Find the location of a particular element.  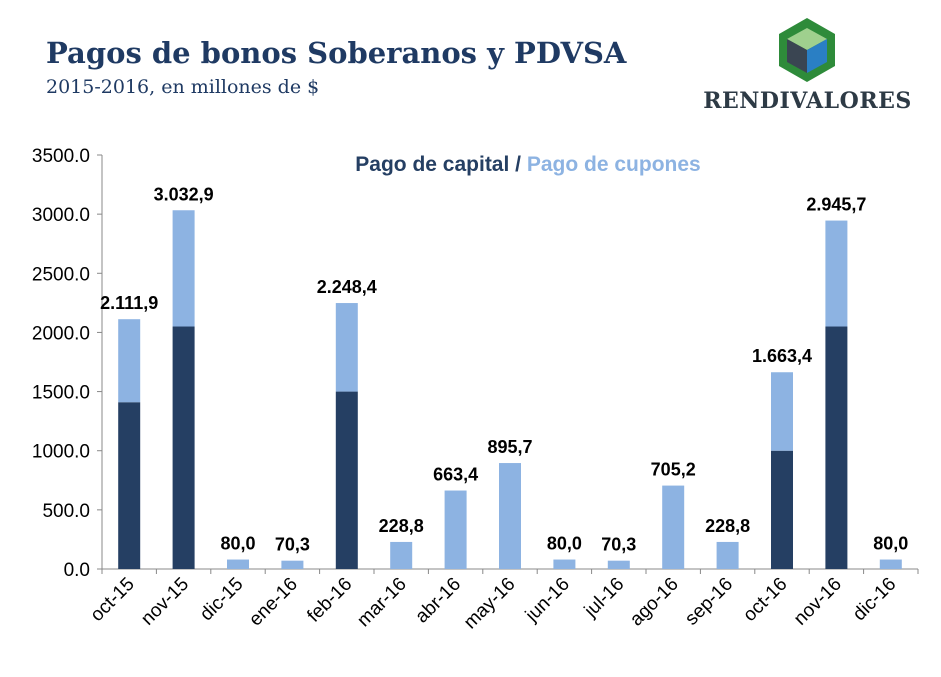

bar-total-label: 2.945,7 is located at coordinates (836, 205).